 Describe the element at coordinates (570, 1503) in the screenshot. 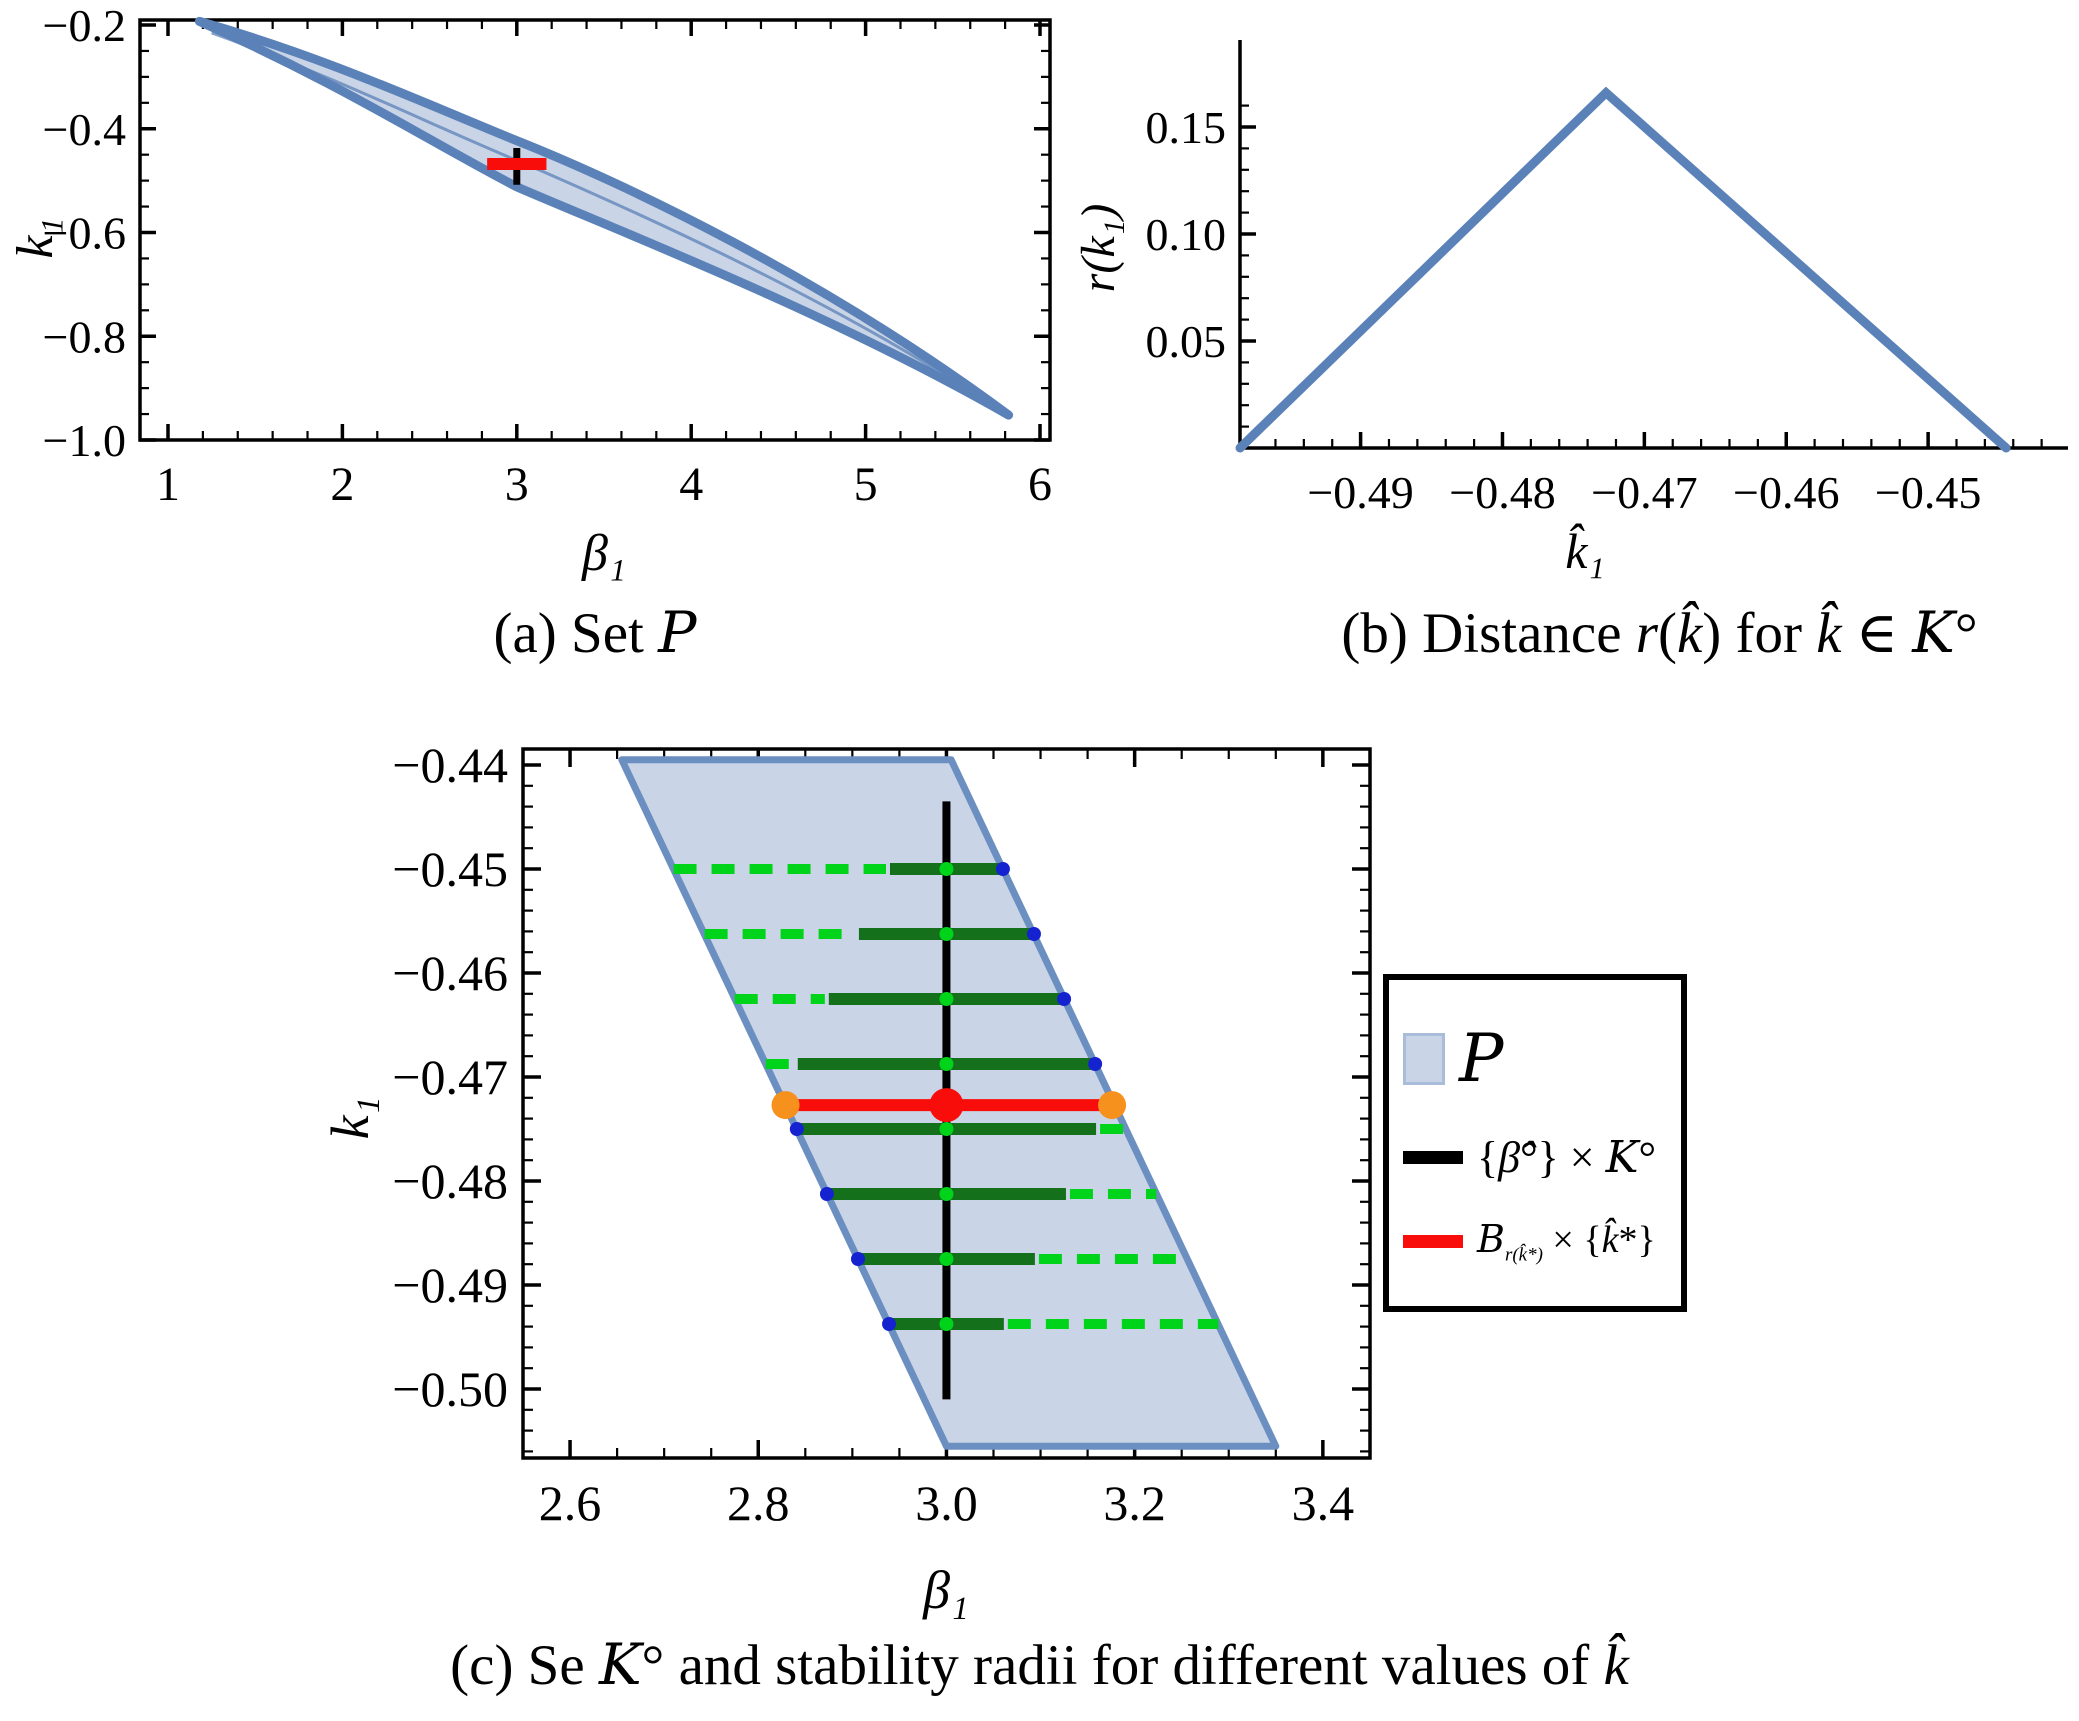

I see `svg-text: 2.6` at that location.